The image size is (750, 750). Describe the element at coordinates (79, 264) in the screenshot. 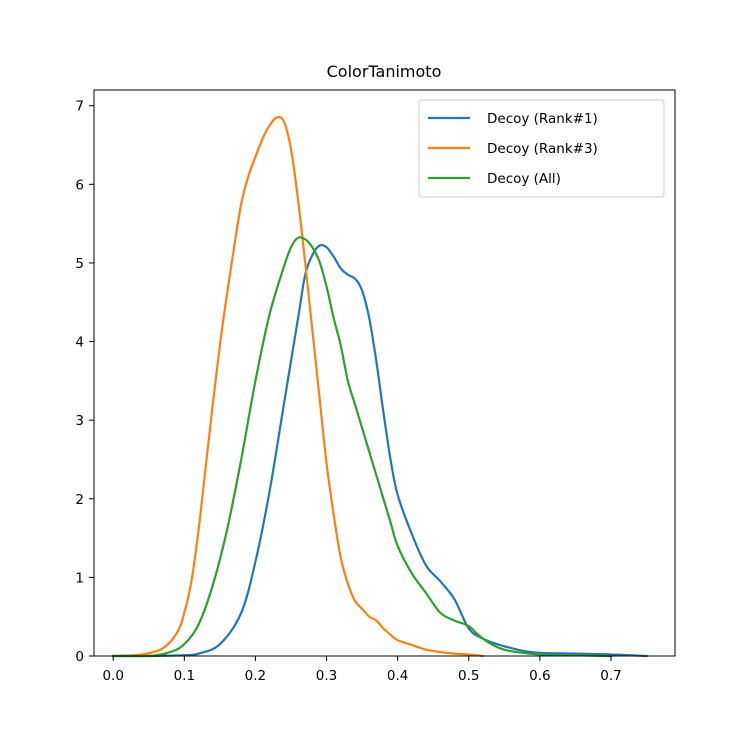

I see `y-tick-label: 5` at that location.